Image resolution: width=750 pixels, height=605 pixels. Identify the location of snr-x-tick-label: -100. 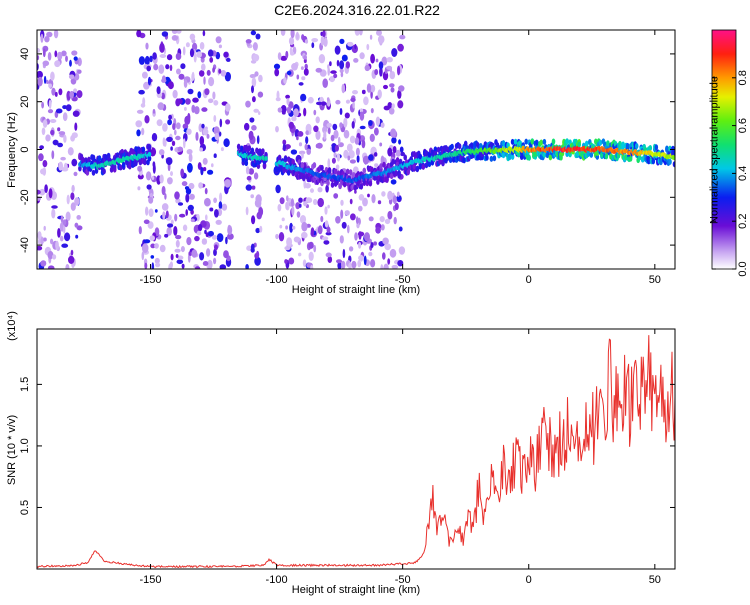
(277, 580).